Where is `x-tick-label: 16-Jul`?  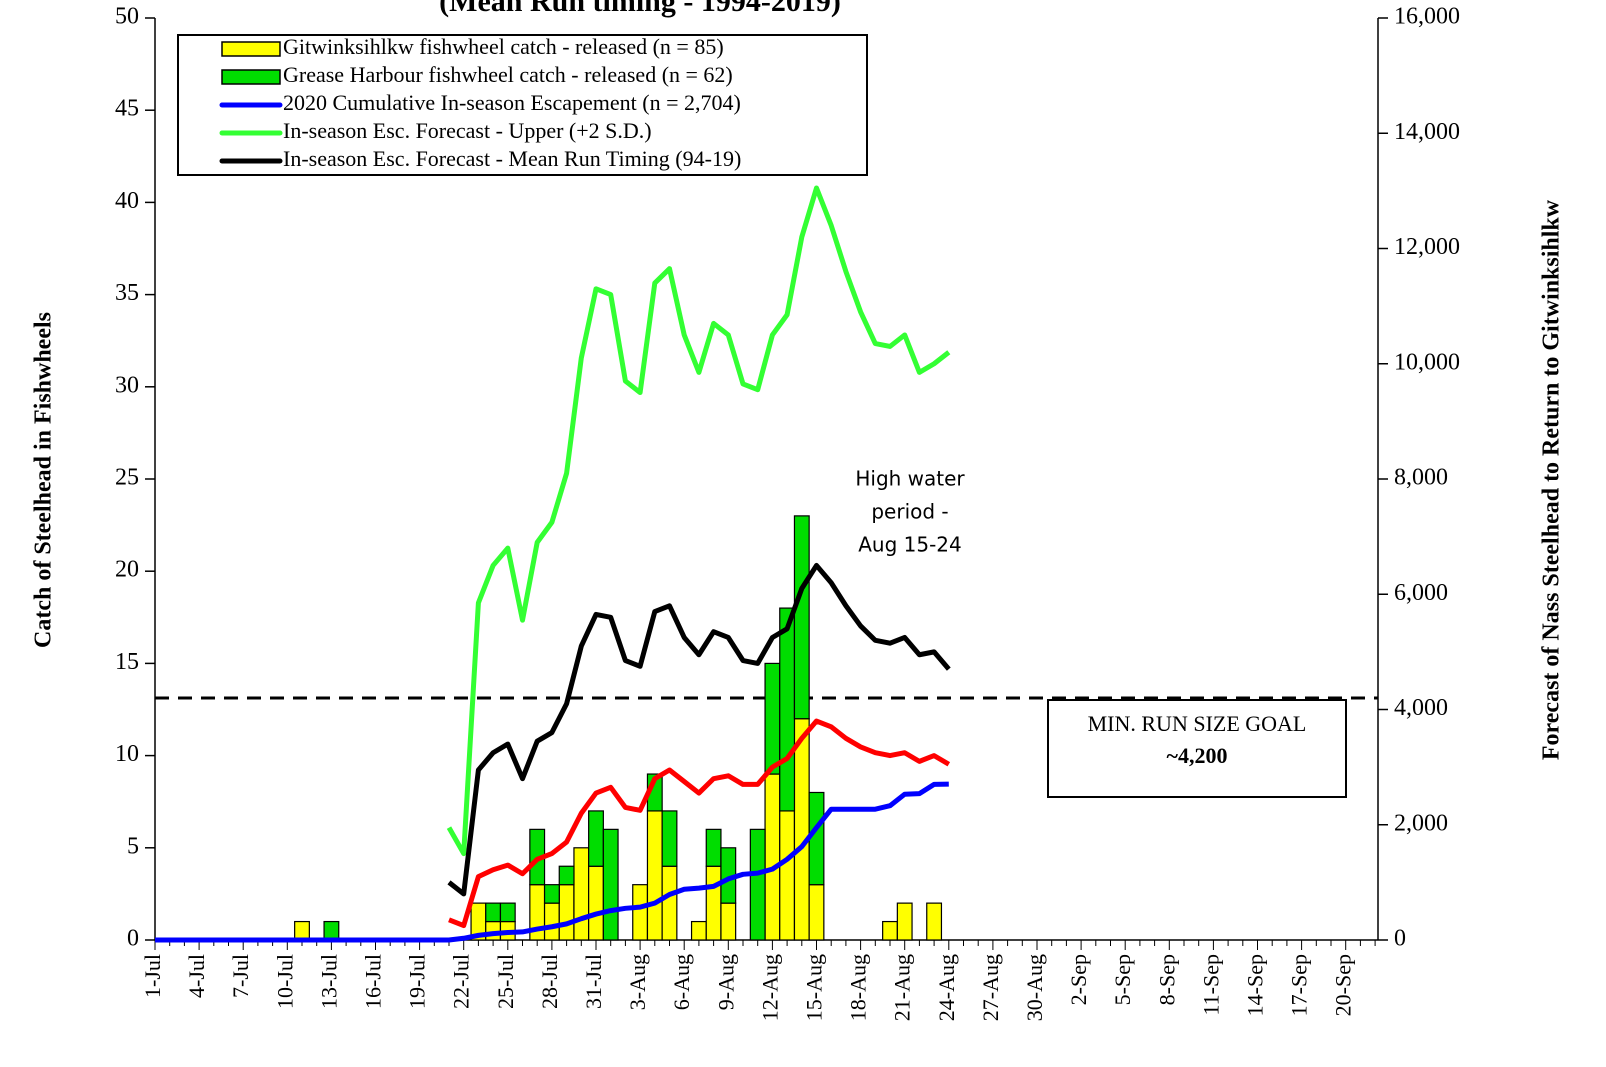 x-tick-label: 16-Jul is located at coordinates (373, 981).